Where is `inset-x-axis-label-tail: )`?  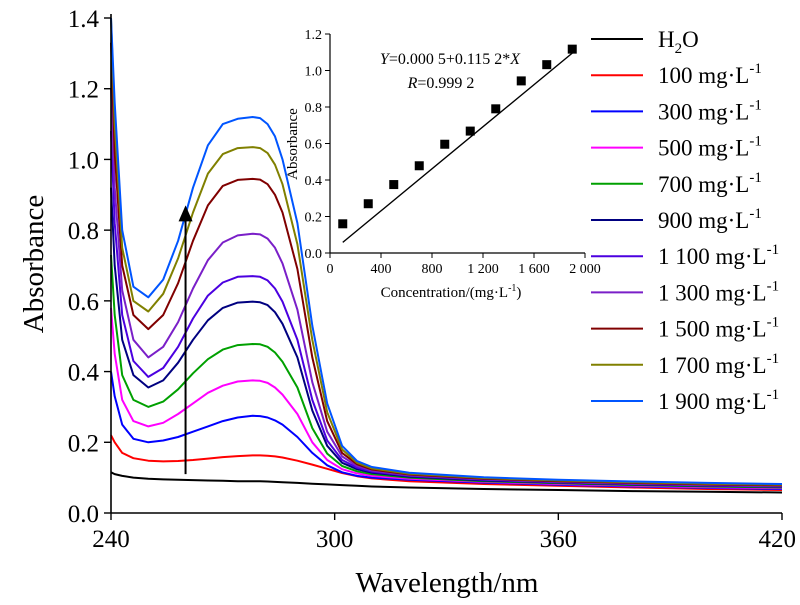
inset-x-axis-label-tail: ) is located at coordinates (518, 293).